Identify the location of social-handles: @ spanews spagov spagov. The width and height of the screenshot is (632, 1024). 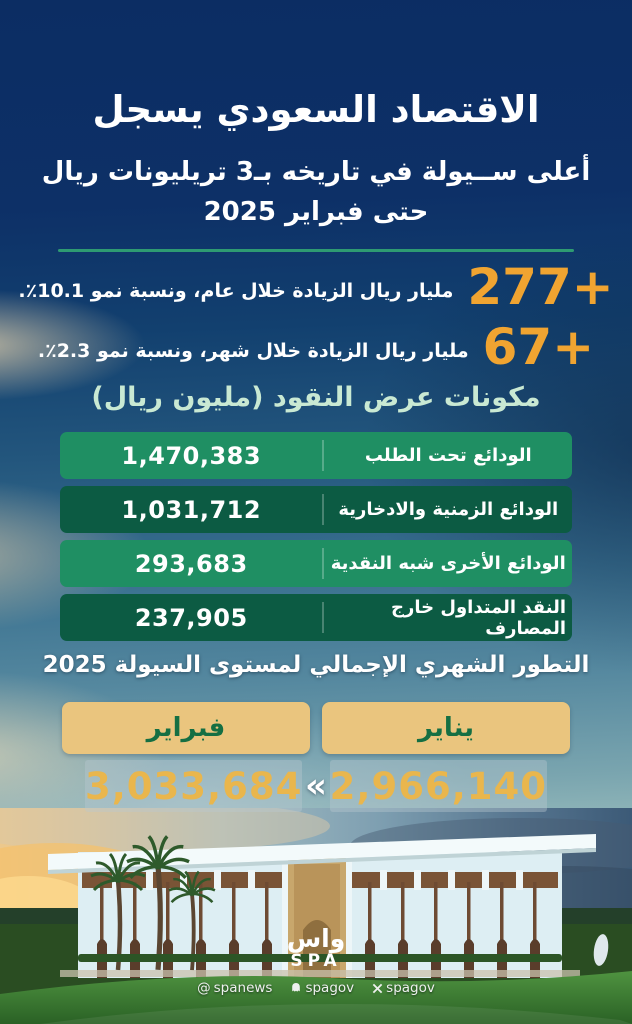
(316, 988).